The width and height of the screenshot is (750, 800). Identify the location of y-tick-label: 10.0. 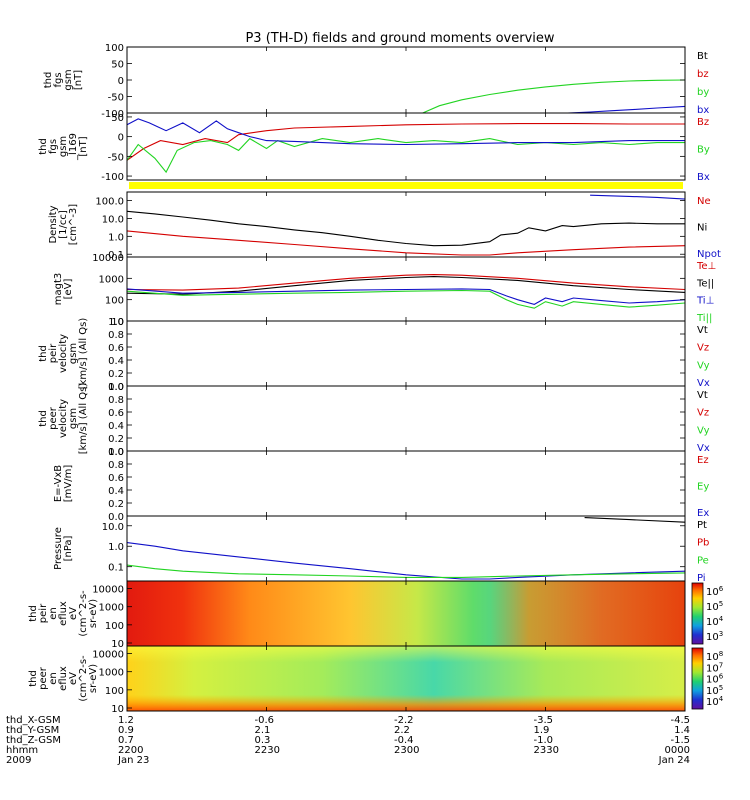
(113, 219).